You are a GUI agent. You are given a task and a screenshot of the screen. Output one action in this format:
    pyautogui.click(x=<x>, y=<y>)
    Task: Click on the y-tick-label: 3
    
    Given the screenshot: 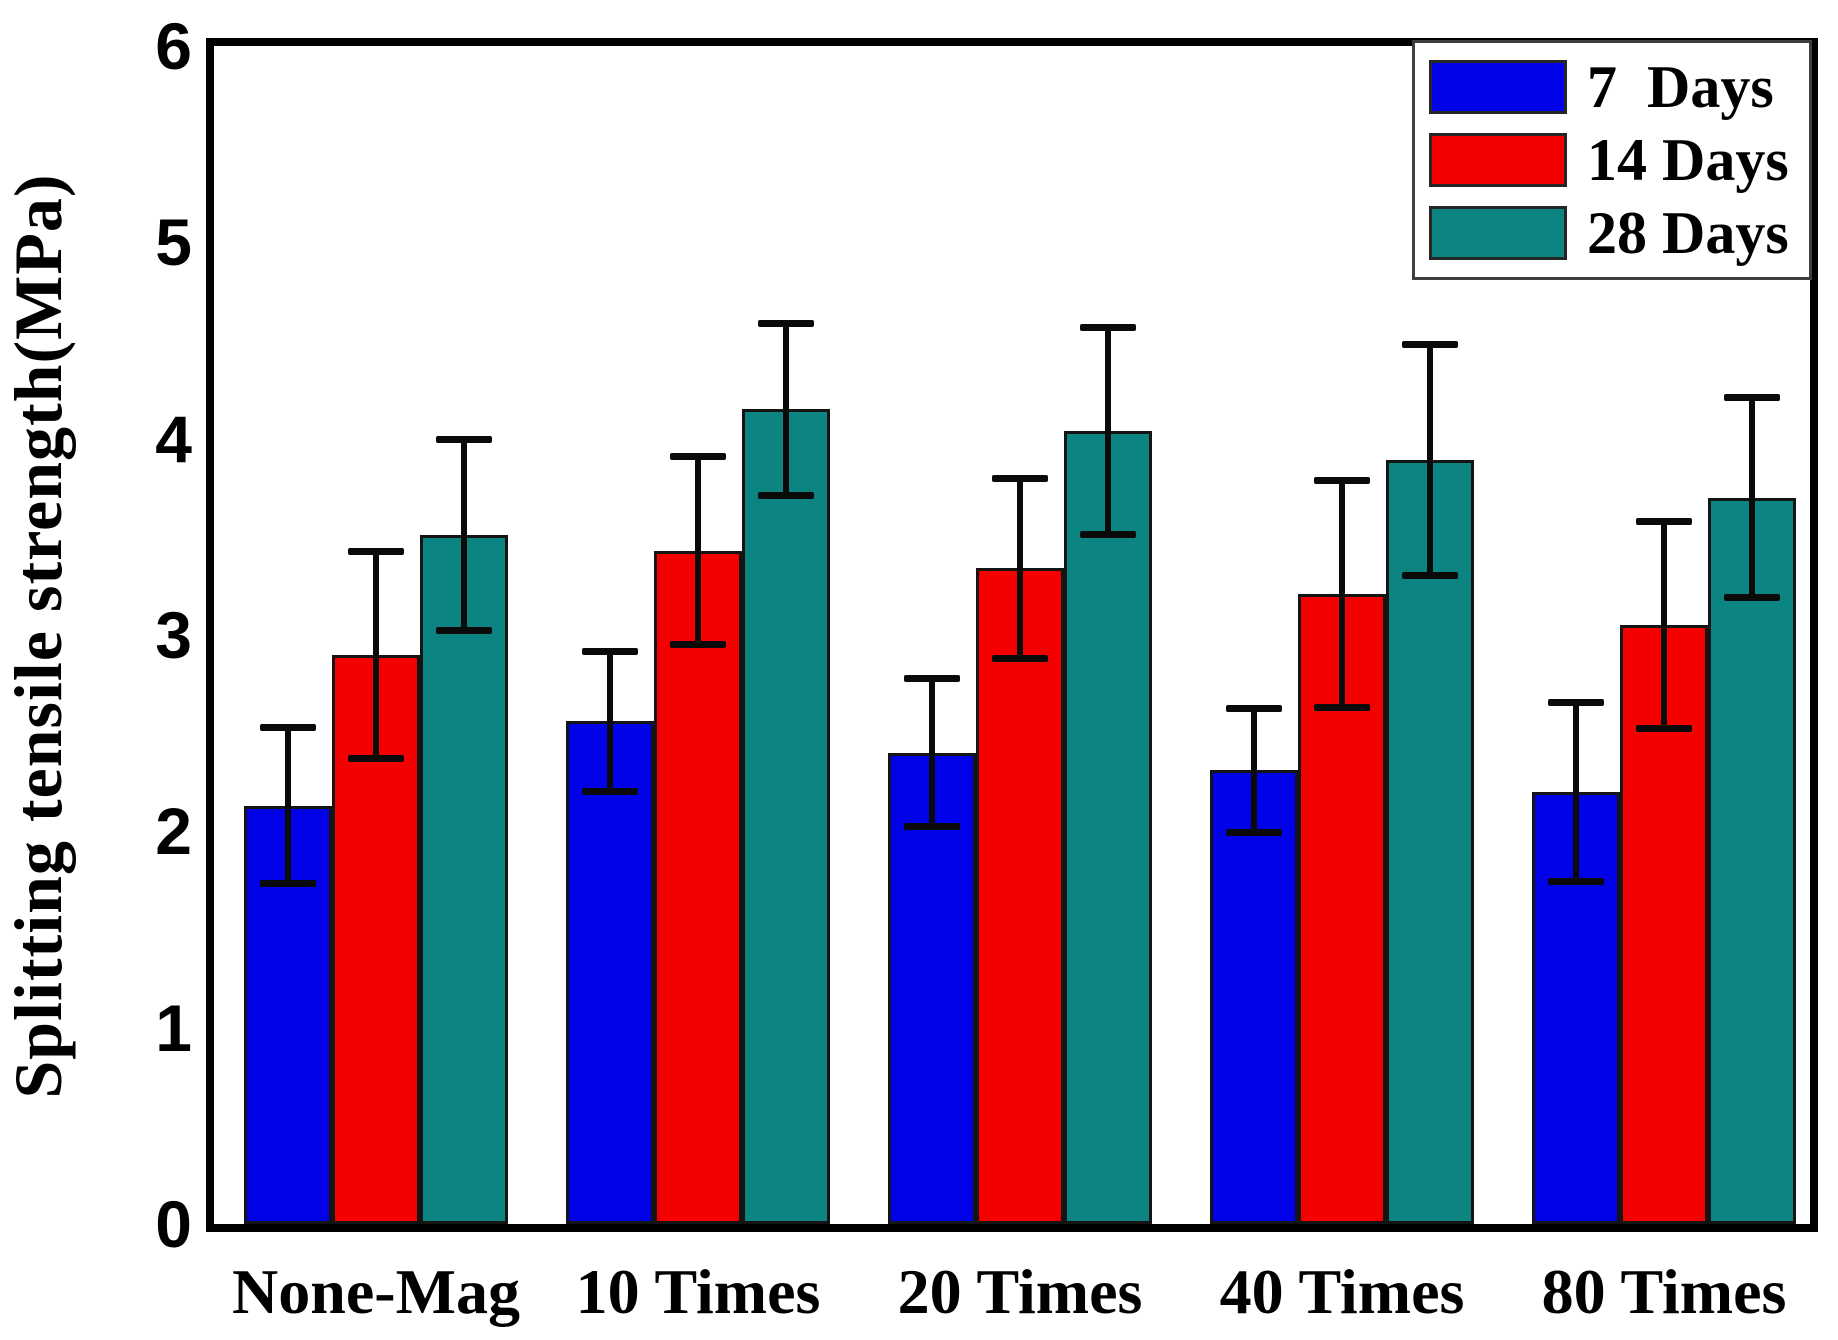 What is the action you would take?
    pyautogui.click(x=173, y=635)
    